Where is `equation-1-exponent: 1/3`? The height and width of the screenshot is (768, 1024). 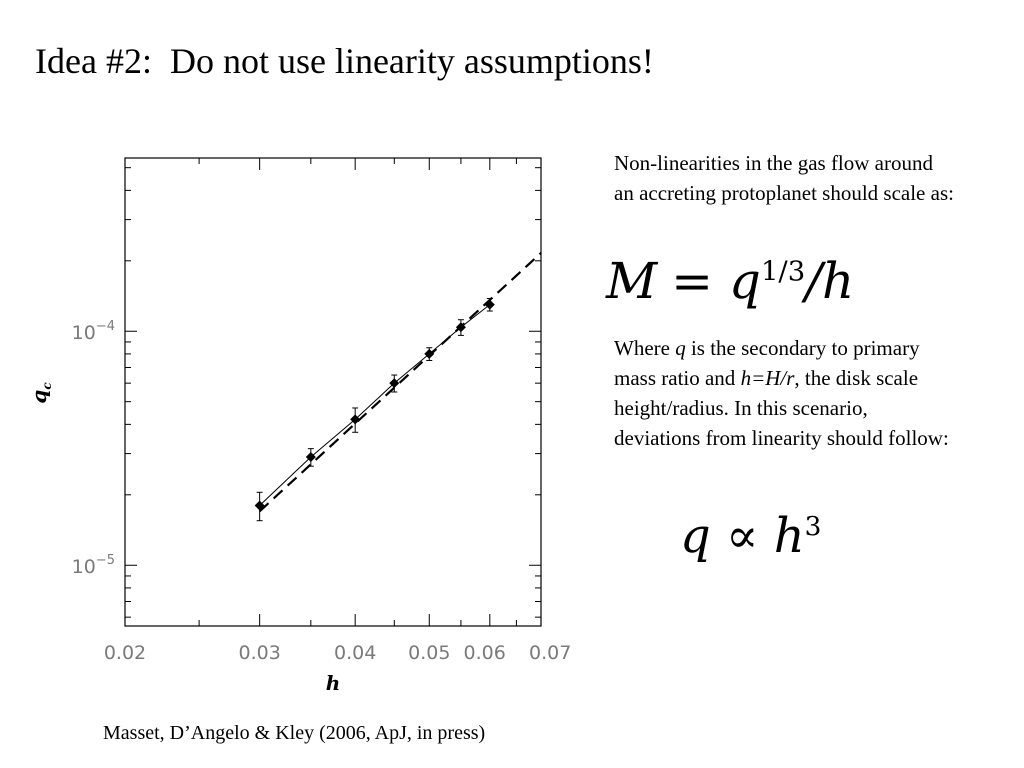
equation-1-exponent: 1/3 is located at coordinates (783, 271).